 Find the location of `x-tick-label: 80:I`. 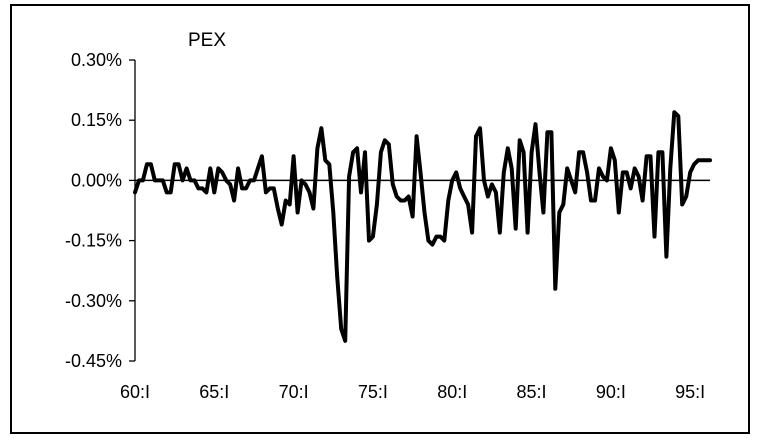

x-tick-label: 80:I is located at coordinates (452, 392).